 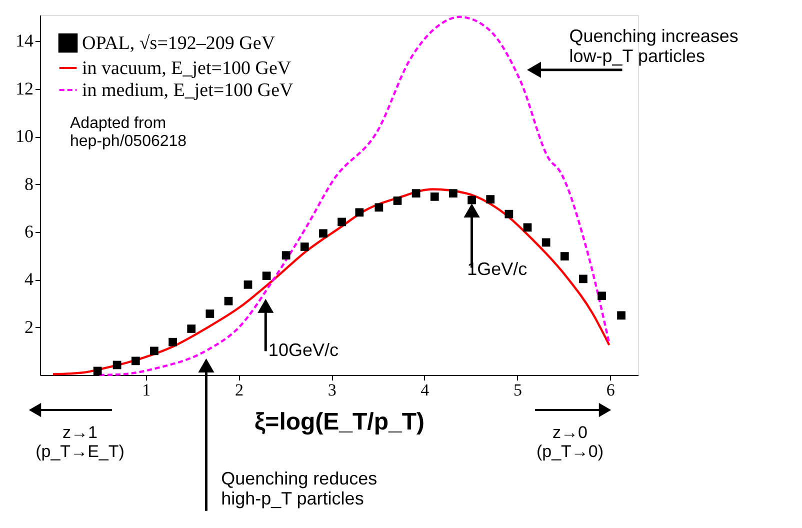 I want to click on y-tick-label: 12, so click(x=25, y=88).